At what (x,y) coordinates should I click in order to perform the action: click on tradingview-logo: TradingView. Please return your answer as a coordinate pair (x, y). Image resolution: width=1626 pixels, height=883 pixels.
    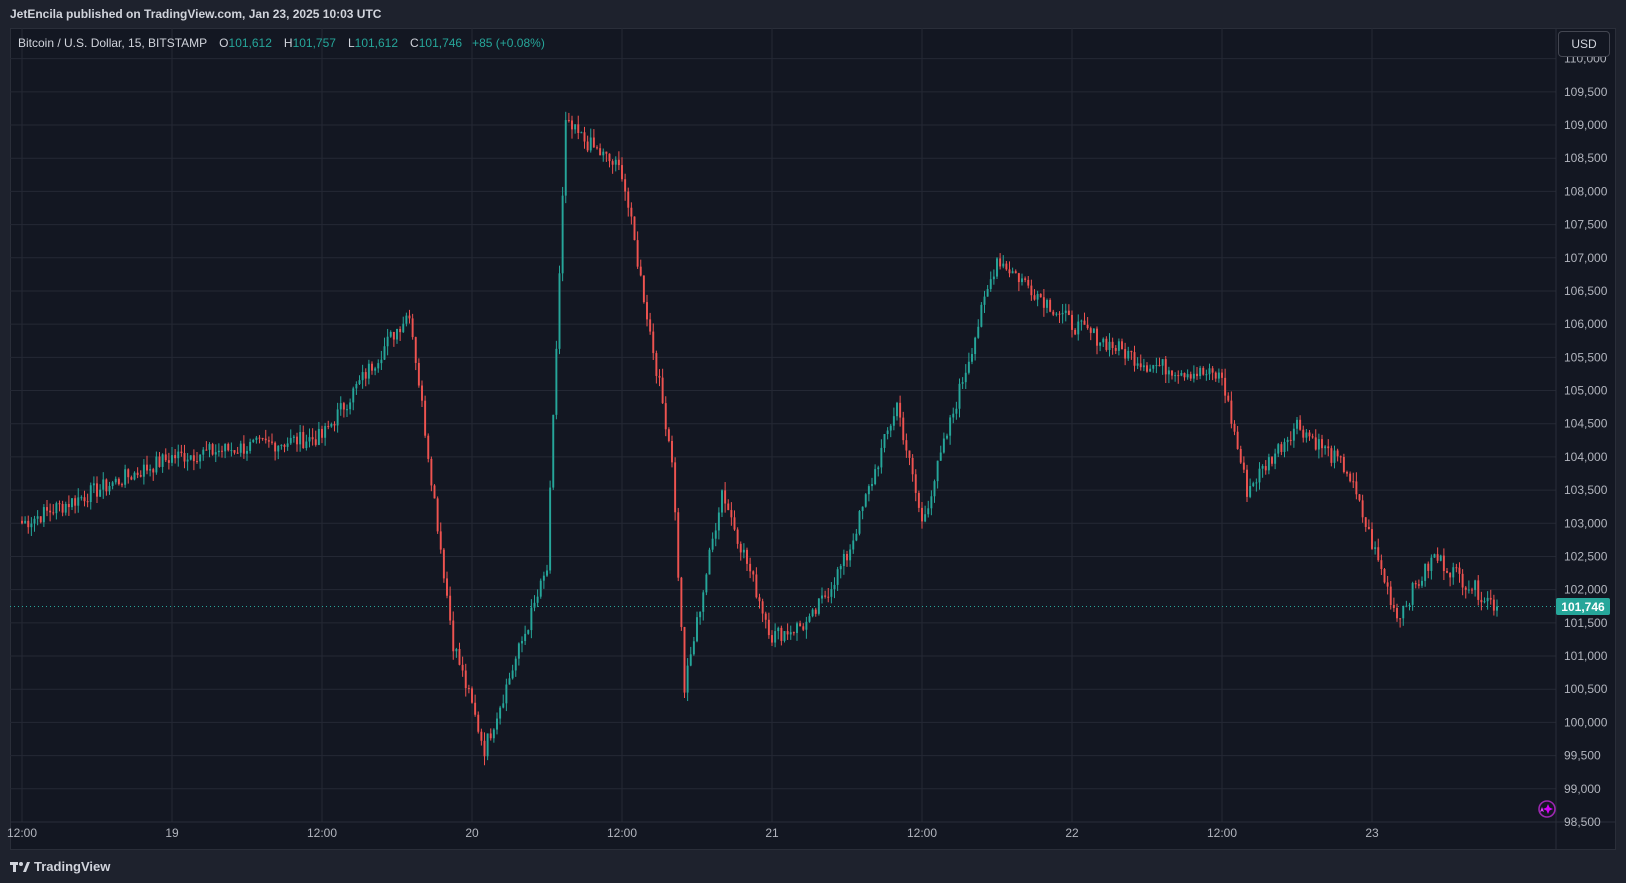
    Looking at the image, I should click on (60, 866).